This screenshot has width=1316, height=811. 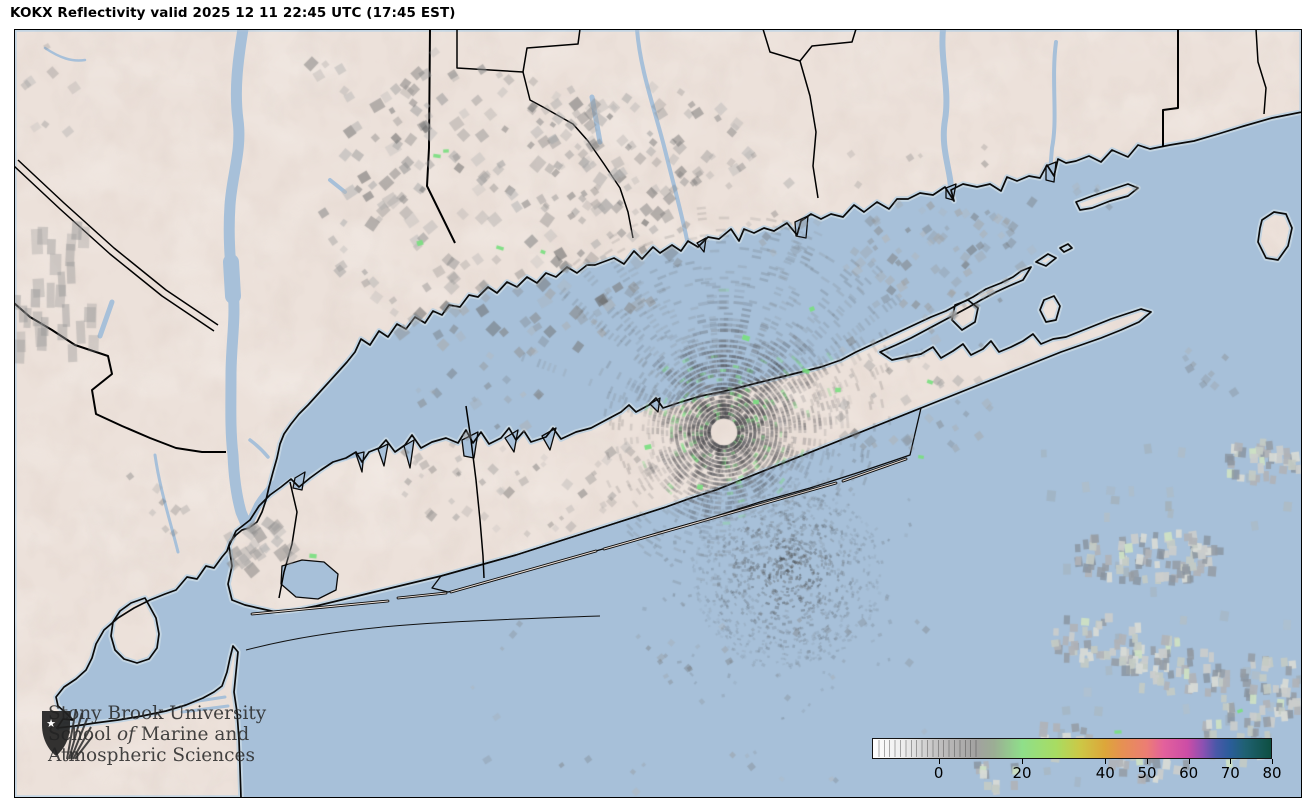 I want to click on colorbar-tick-label: 80, so click(x=1272, y=773).